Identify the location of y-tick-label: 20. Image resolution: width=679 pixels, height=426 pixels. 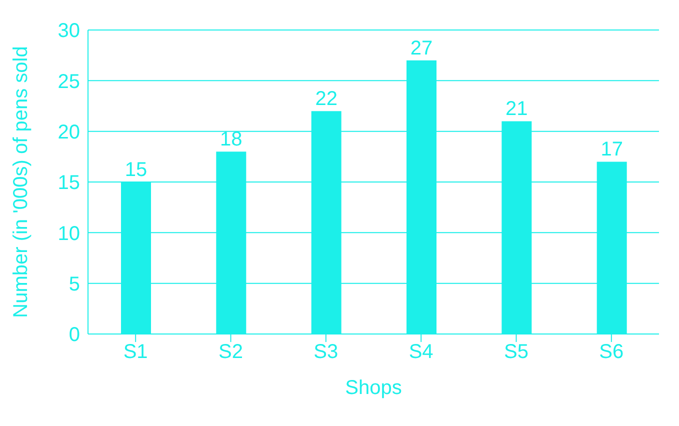
(69, 132).